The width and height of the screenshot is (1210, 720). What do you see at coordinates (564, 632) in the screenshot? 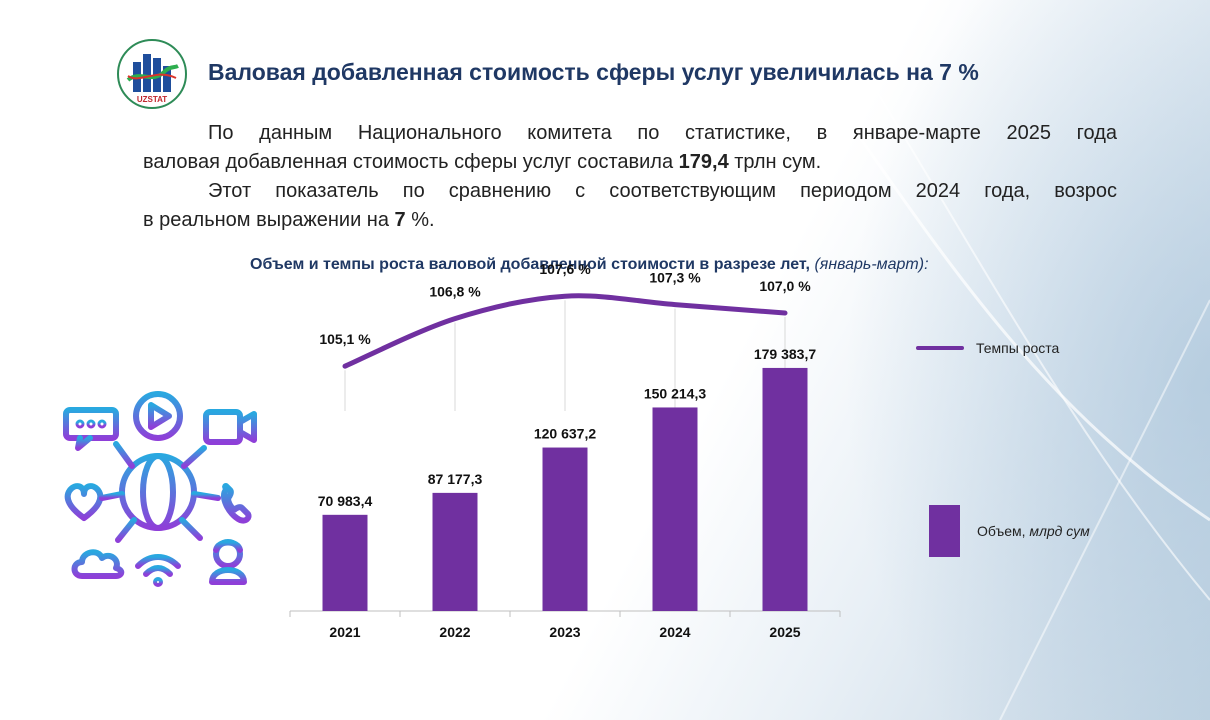
I see `x-tick-label: 2023` at bounding box center [564, 632].